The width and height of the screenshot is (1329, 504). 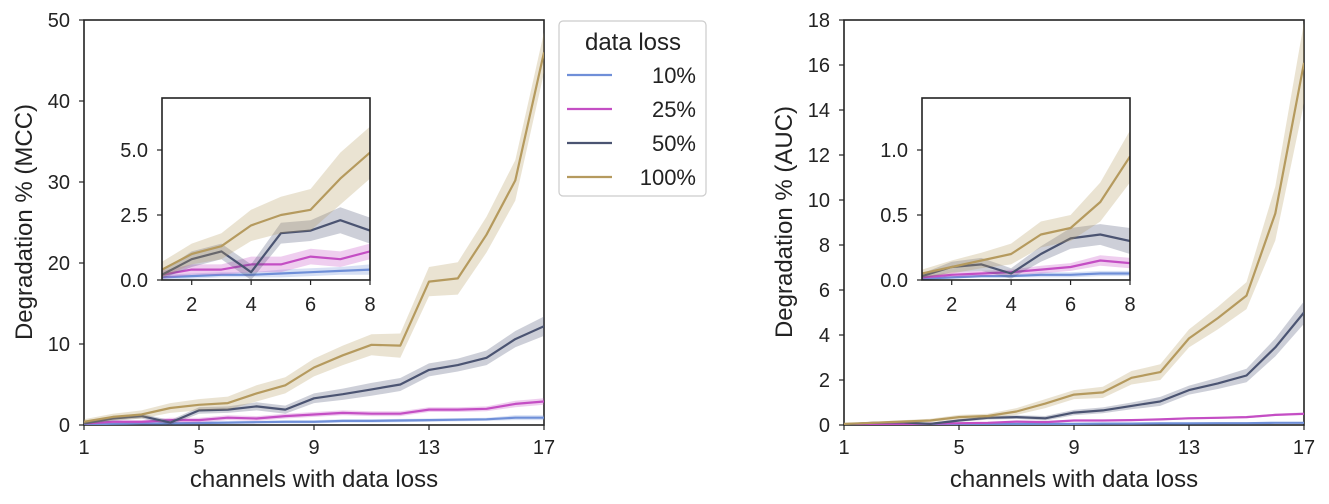 What do you see at coordinates (951, 305) in the screenshot?
I see `auc-inset-x-tick-label: 2` at bounding box center [951, 305].